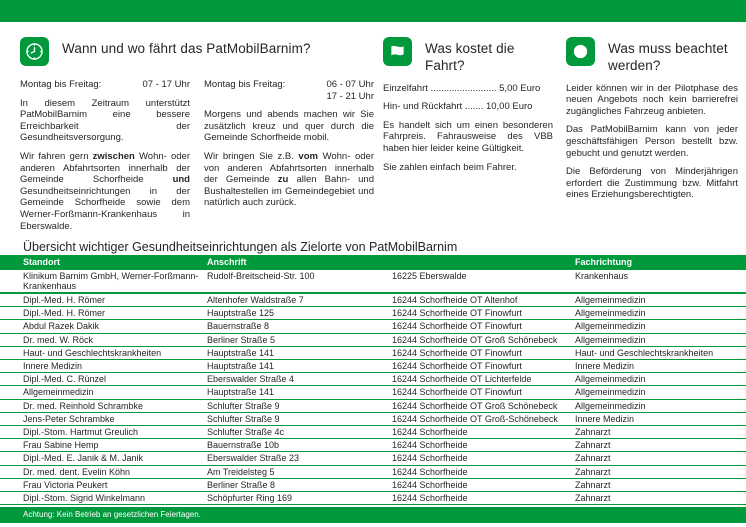 The width and height of the screenshot is (746, 527). What do you see at coordinates (483, 419) in the screenshot?
I see `cell-ort: 16244 Schorfheide OT Groß-Schönebeck` at bounding box center [483, 419].